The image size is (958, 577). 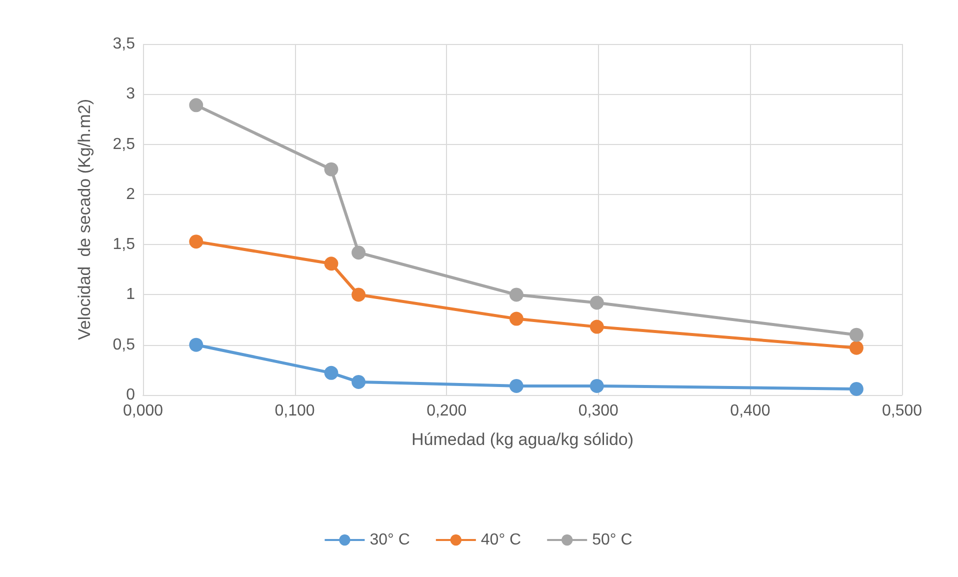 What do you see at coordinates (501, 540) in the screenshot?
I see `legend-label: 40° C` at bounding box center [501, 540].